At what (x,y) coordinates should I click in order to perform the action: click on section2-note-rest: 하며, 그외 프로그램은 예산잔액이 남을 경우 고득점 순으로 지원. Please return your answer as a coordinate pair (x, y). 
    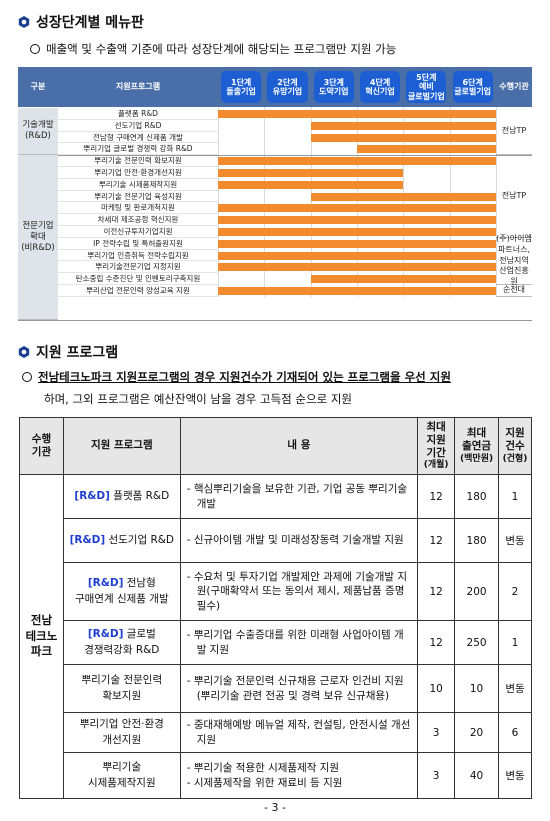
    Looking at the image, I should click on (198, 399).